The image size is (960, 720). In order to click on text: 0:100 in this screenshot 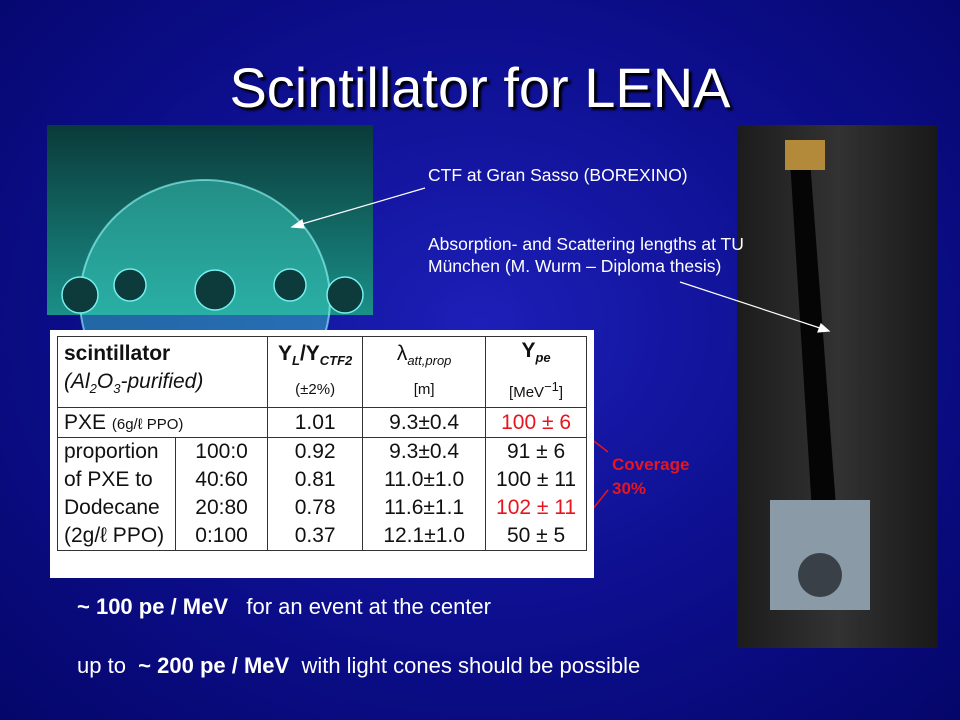, I will do `click(221, 535)`.